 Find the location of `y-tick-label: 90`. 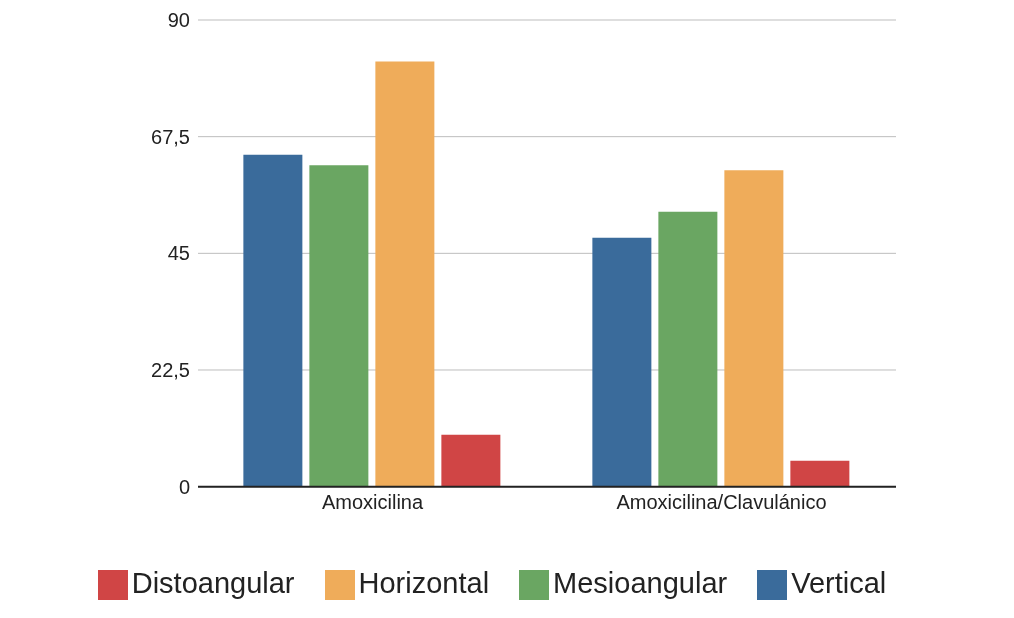

y-tick-label: 90 is located at coordinates (178, 20).